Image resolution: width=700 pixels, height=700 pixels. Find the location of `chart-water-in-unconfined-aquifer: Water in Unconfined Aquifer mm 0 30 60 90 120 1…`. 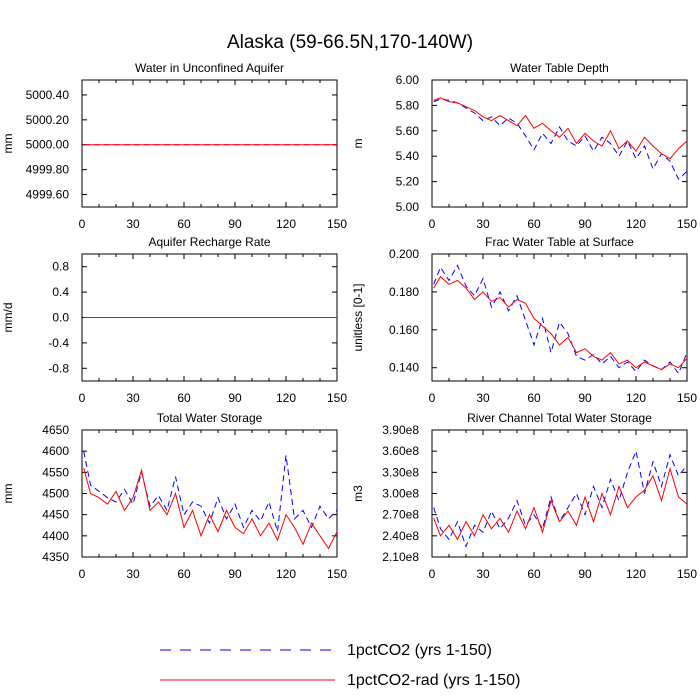

chart-water-in-unconfined-aquifer: Water in Unconfined Aquifer mm 0 30 60 90 120 1… is located at coordinates (174, 146).